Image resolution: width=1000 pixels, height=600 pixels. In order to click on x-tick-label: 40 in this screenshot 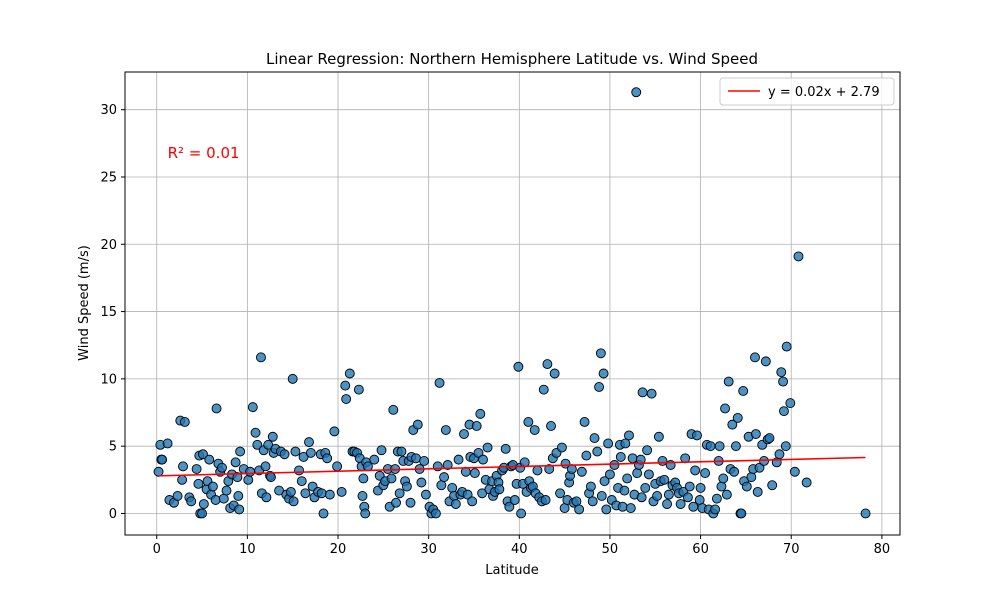, I will do `click(519, 549)`.